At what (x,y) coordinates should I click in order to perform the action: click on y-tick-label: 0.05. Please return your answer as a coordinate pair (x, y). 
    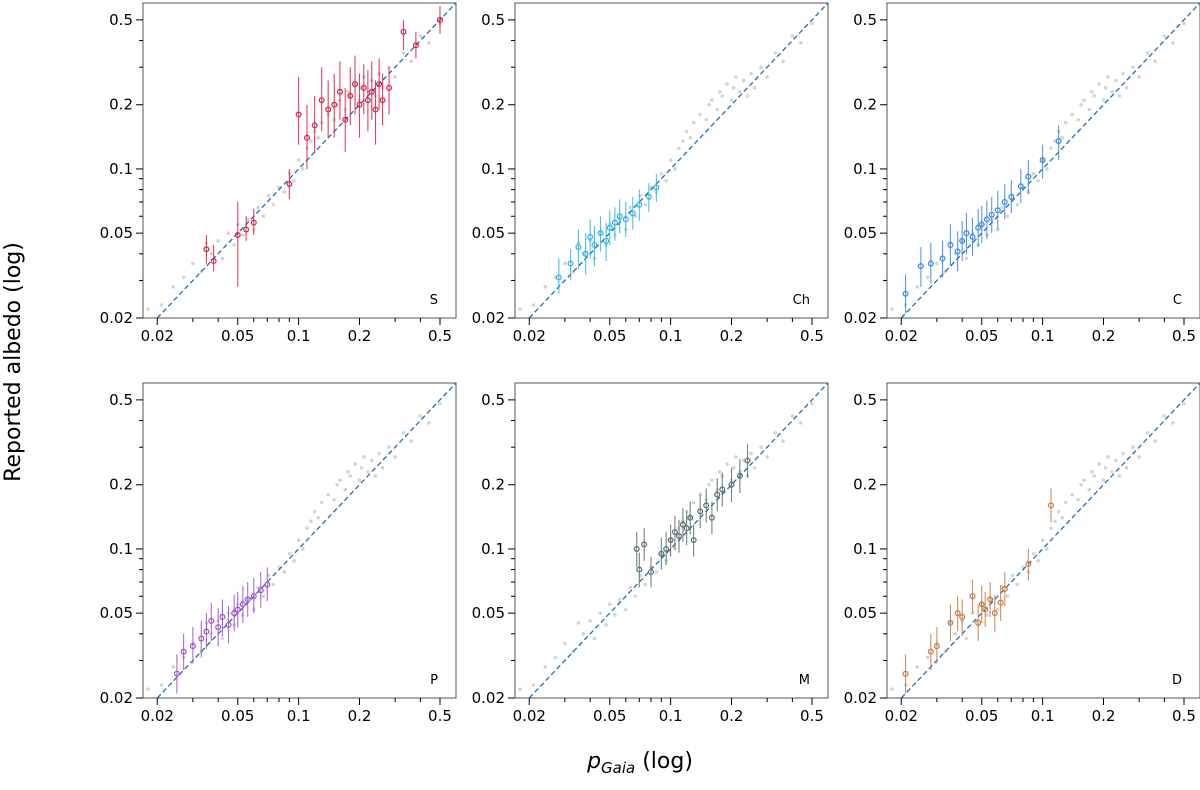
    Looking at the image, I should click on (488, 613).